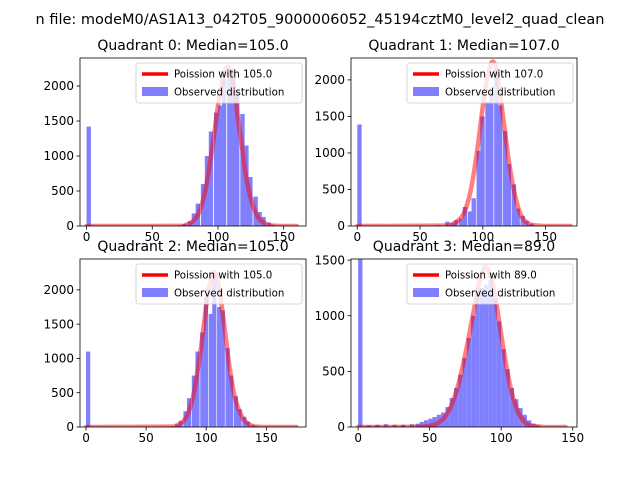 The image size is (640, 480). Describe the element at coordinates (463, 46) in the screenshot. I see `subplot-title: Quadrant 1: Median=107.0` at that location.